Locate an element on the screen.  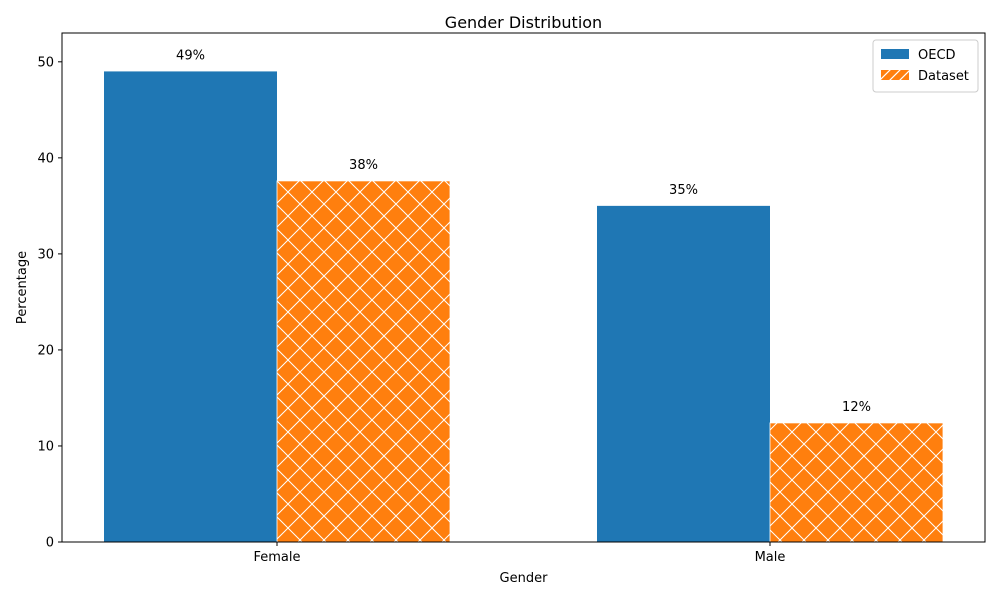
y-tick-label: 20 is located at coordinates (45, 350).